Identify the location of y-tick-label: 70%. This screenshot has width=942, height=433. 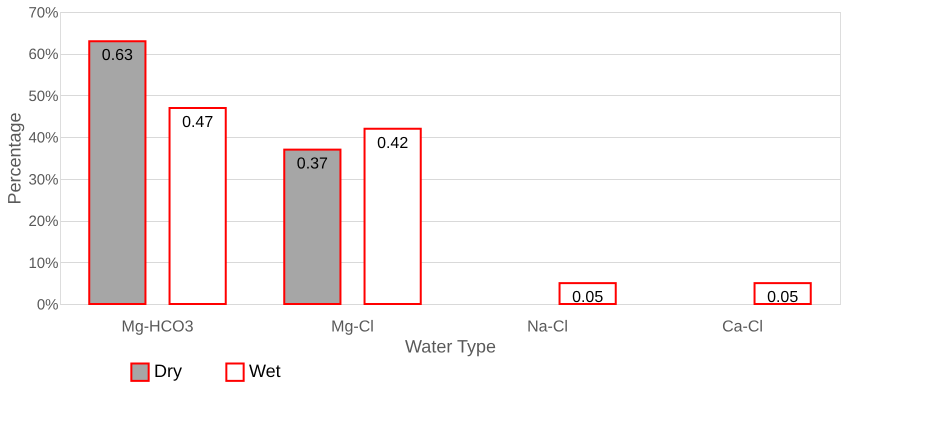
(43, 13).